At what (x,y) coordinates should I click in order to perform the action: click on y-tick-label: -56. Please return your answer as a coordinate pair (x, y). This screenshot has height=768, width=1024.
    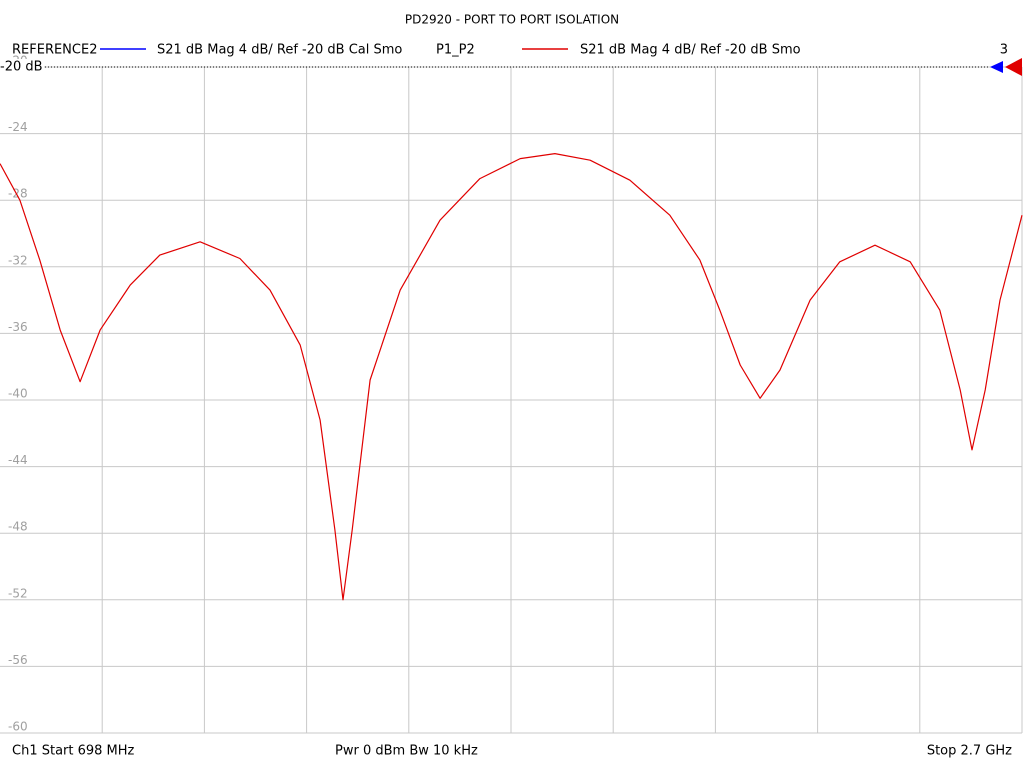
    Looking at the image, I should click on (18, 660).